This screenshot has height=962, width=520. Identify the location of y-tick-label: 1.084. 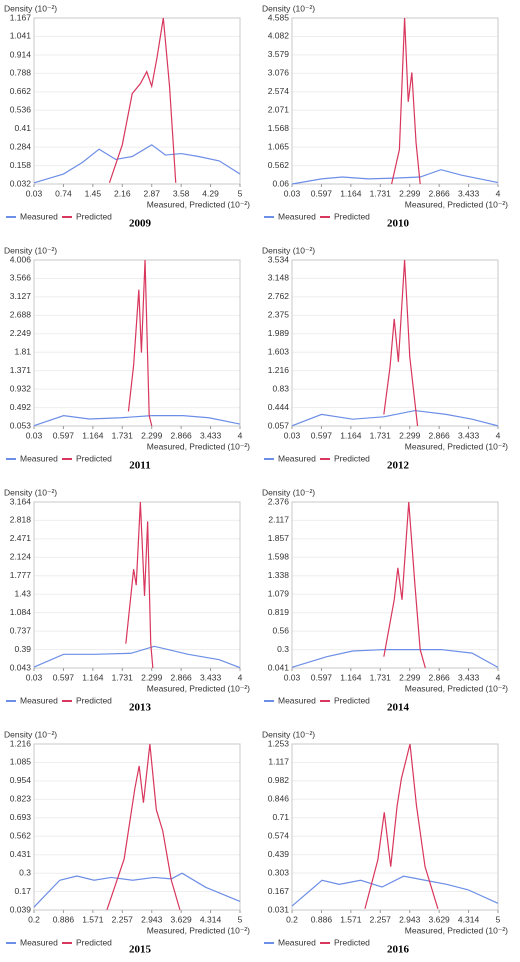
(21, 612).